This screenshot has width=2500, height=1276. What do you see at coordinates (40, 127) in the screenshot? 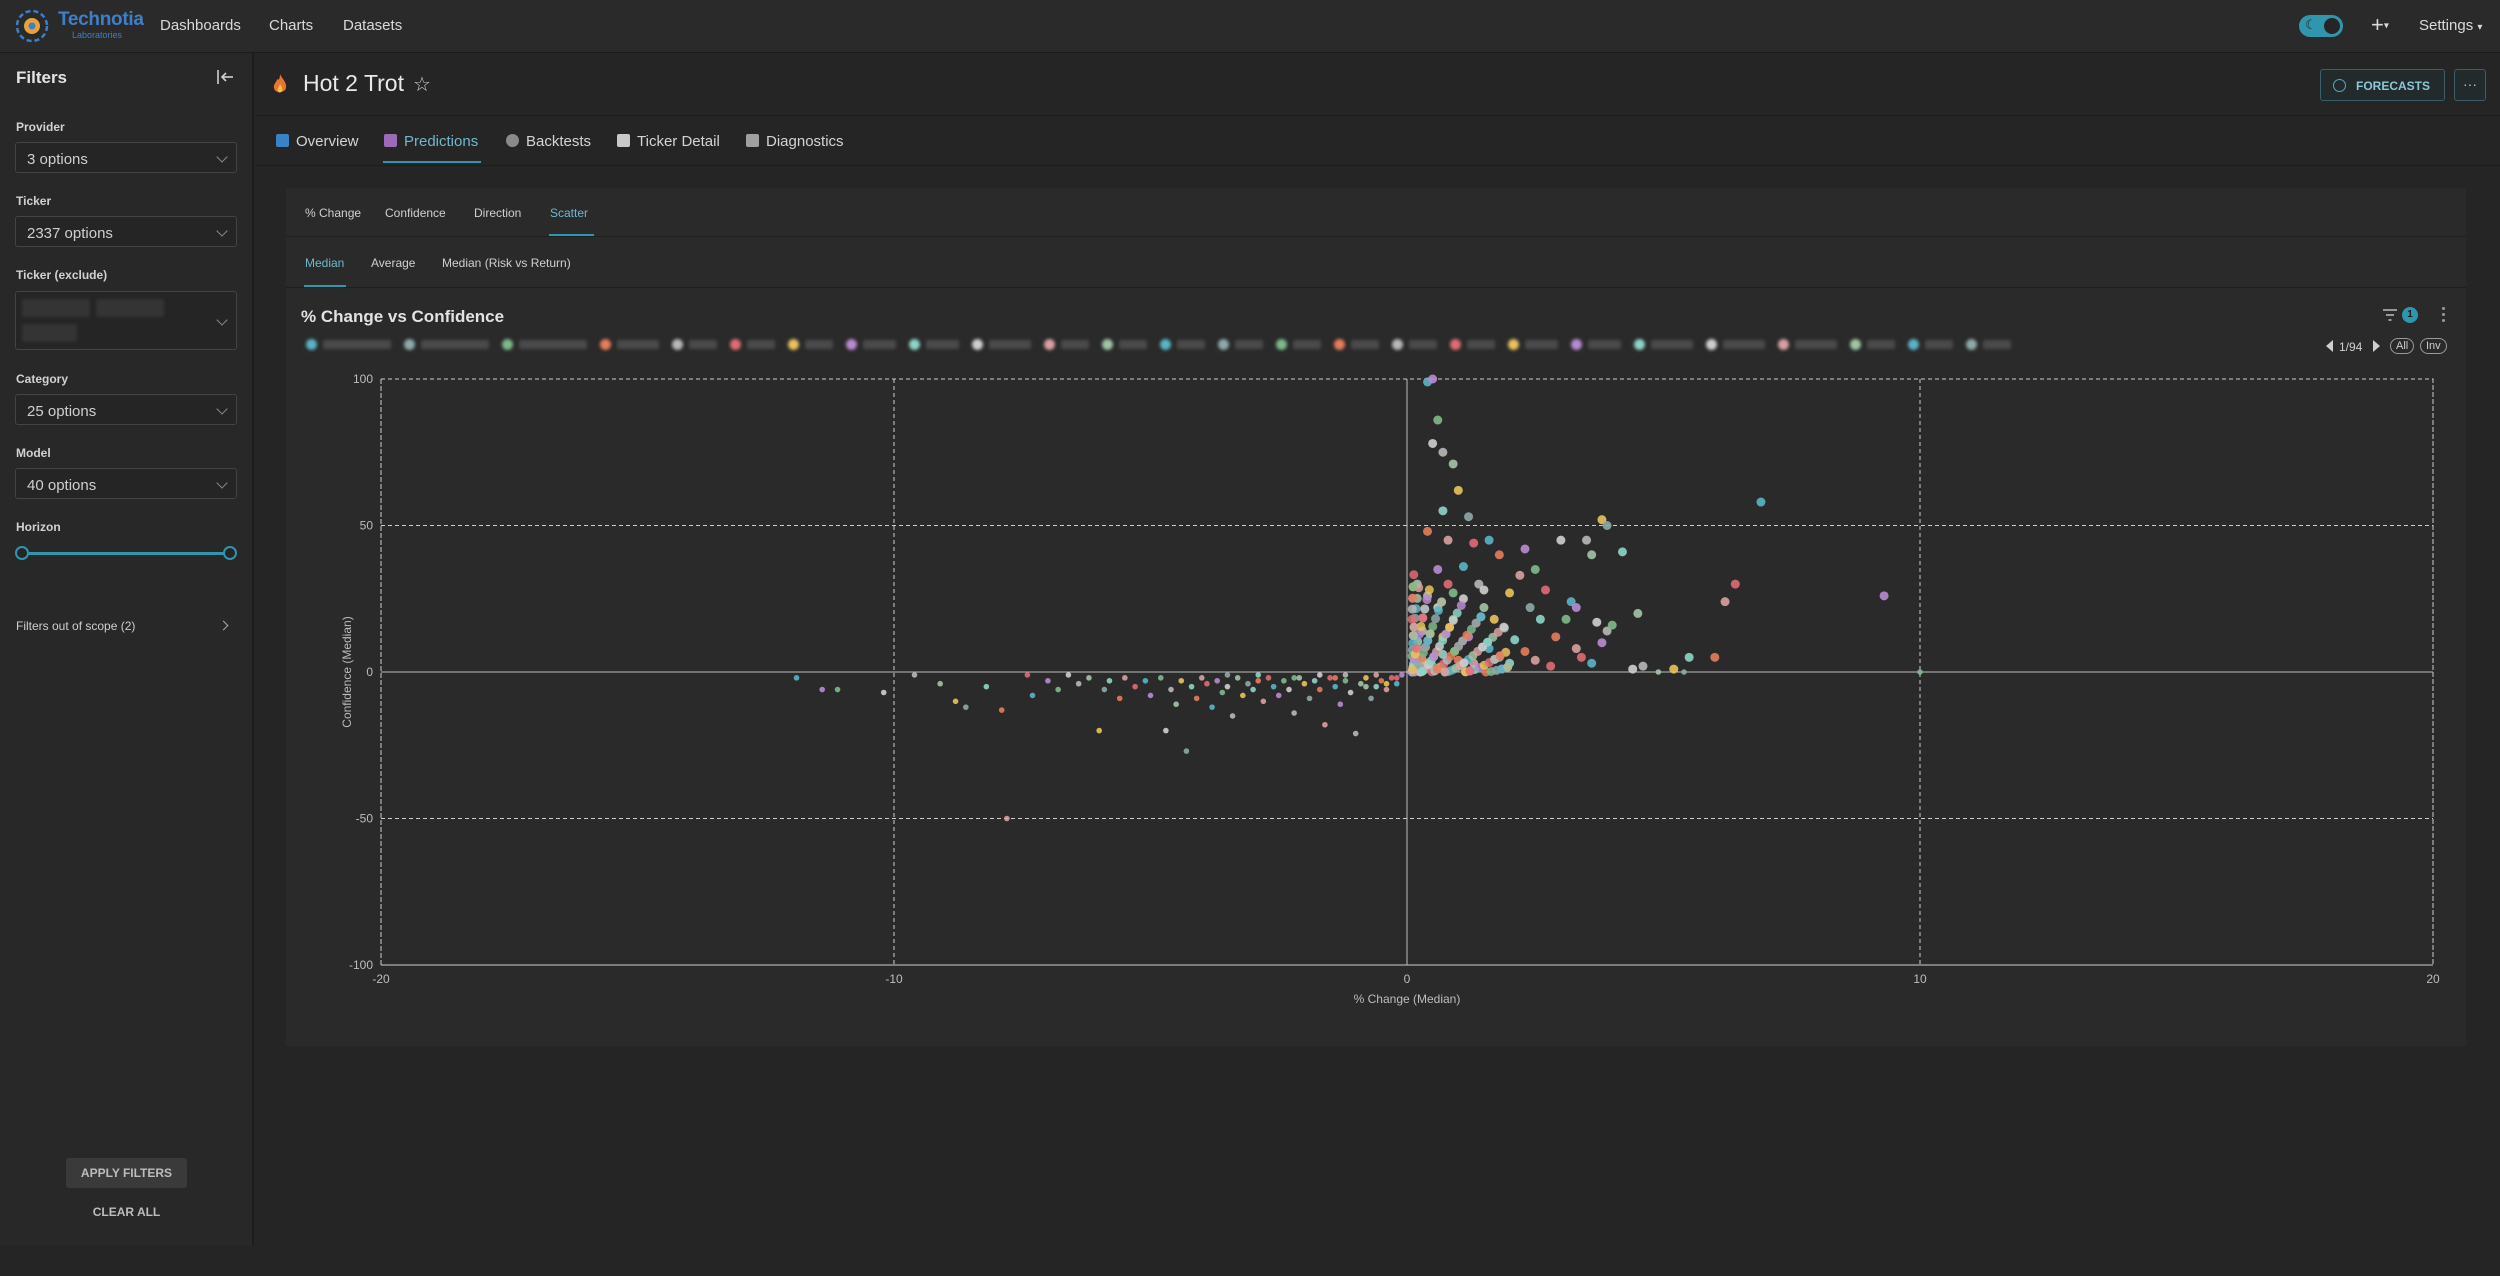
I see `provider-label: Provider` at bounding box center [40, 127].